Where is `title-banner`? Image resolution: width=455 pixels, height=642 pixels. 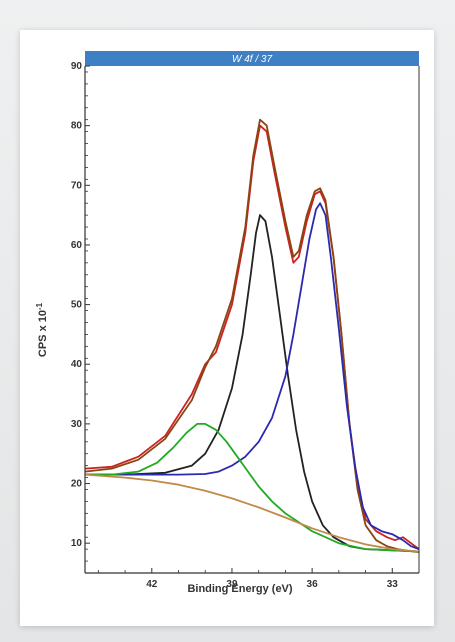 title-banner is located at coordinates (252, 58).